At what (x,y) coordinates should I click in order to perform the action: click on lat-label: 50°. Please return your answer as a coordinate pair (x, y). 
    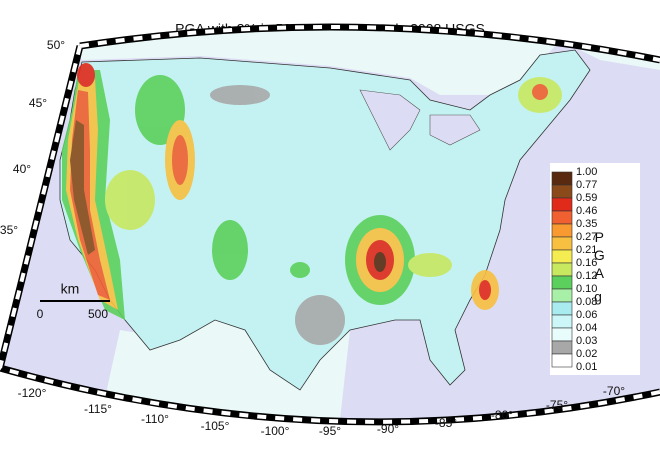
    Looking at the image, I should click on (56, 45).